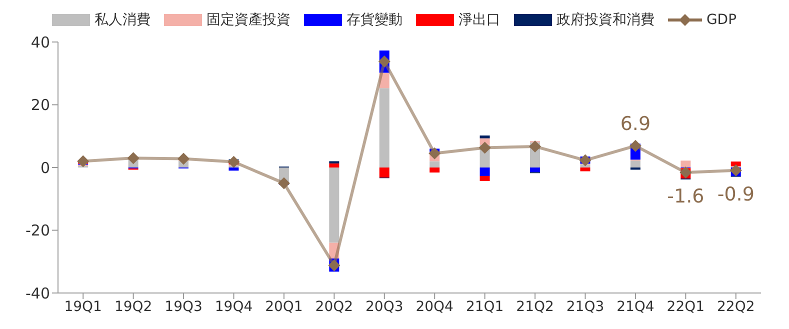  Describe the element at coordinates (635, 123) in the screenshot. I see `data-label: 6.9` at that location.